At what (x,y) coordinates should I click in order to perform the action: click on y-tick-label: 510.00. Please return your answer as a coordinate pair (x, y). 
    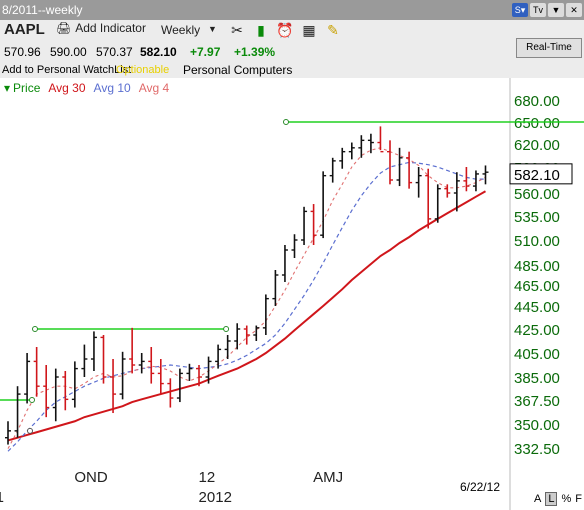
    Looking at the image, I should click on (537, 241).